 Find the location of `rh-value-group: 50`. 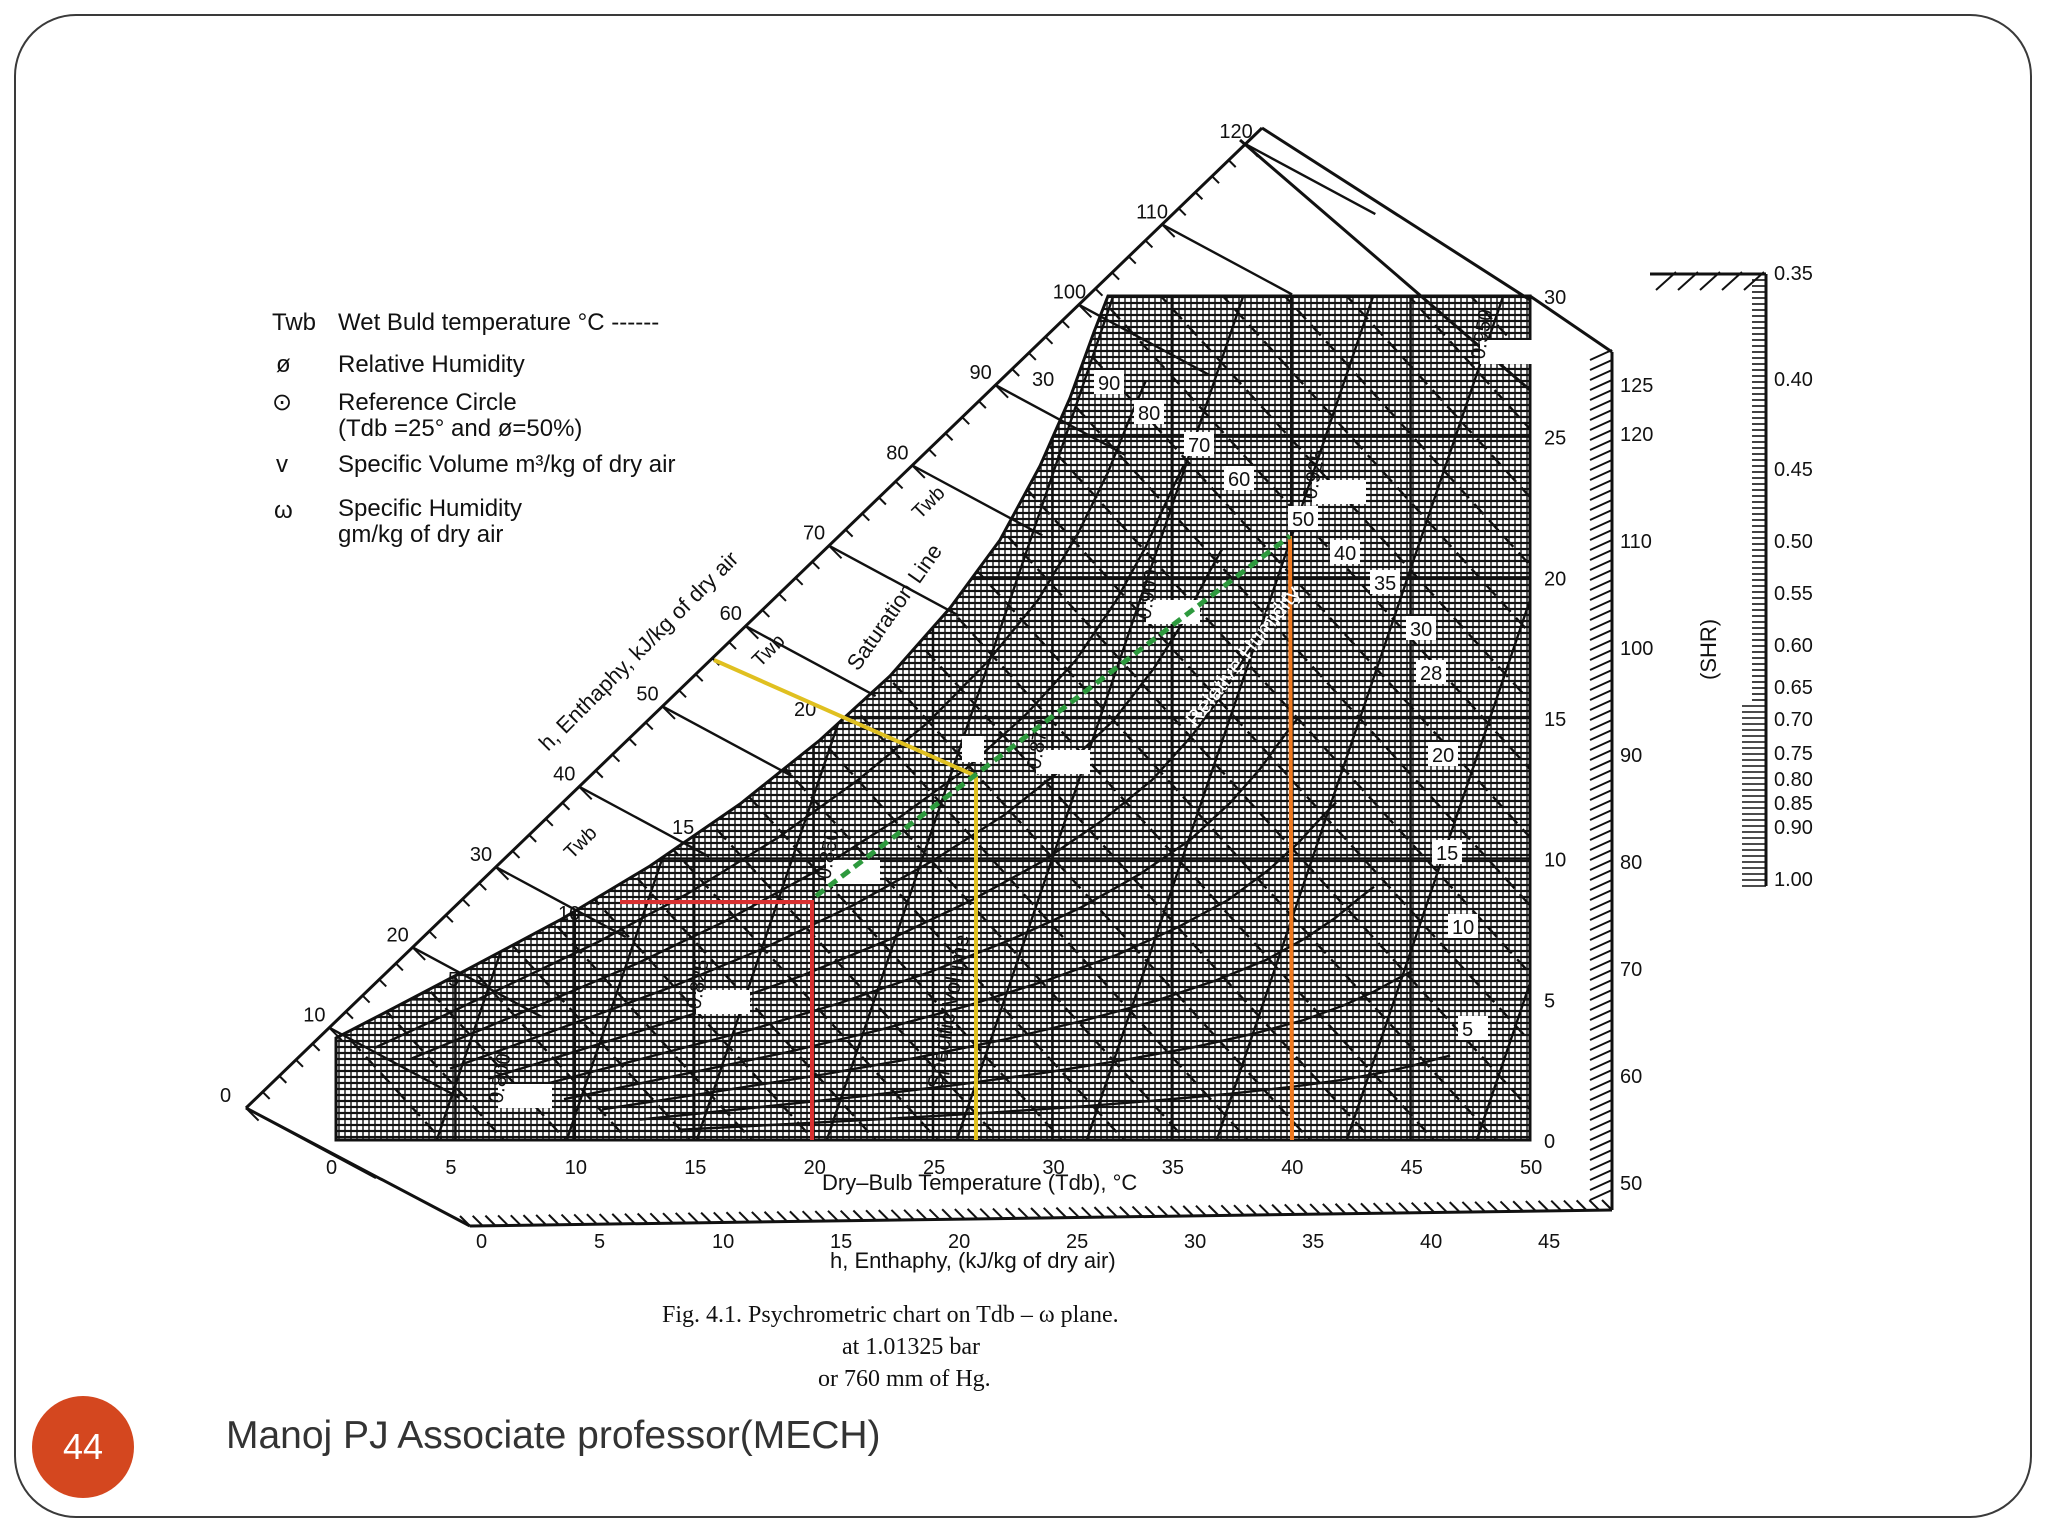

rh-value-group: 50 is located at coordinates (1303, 518).